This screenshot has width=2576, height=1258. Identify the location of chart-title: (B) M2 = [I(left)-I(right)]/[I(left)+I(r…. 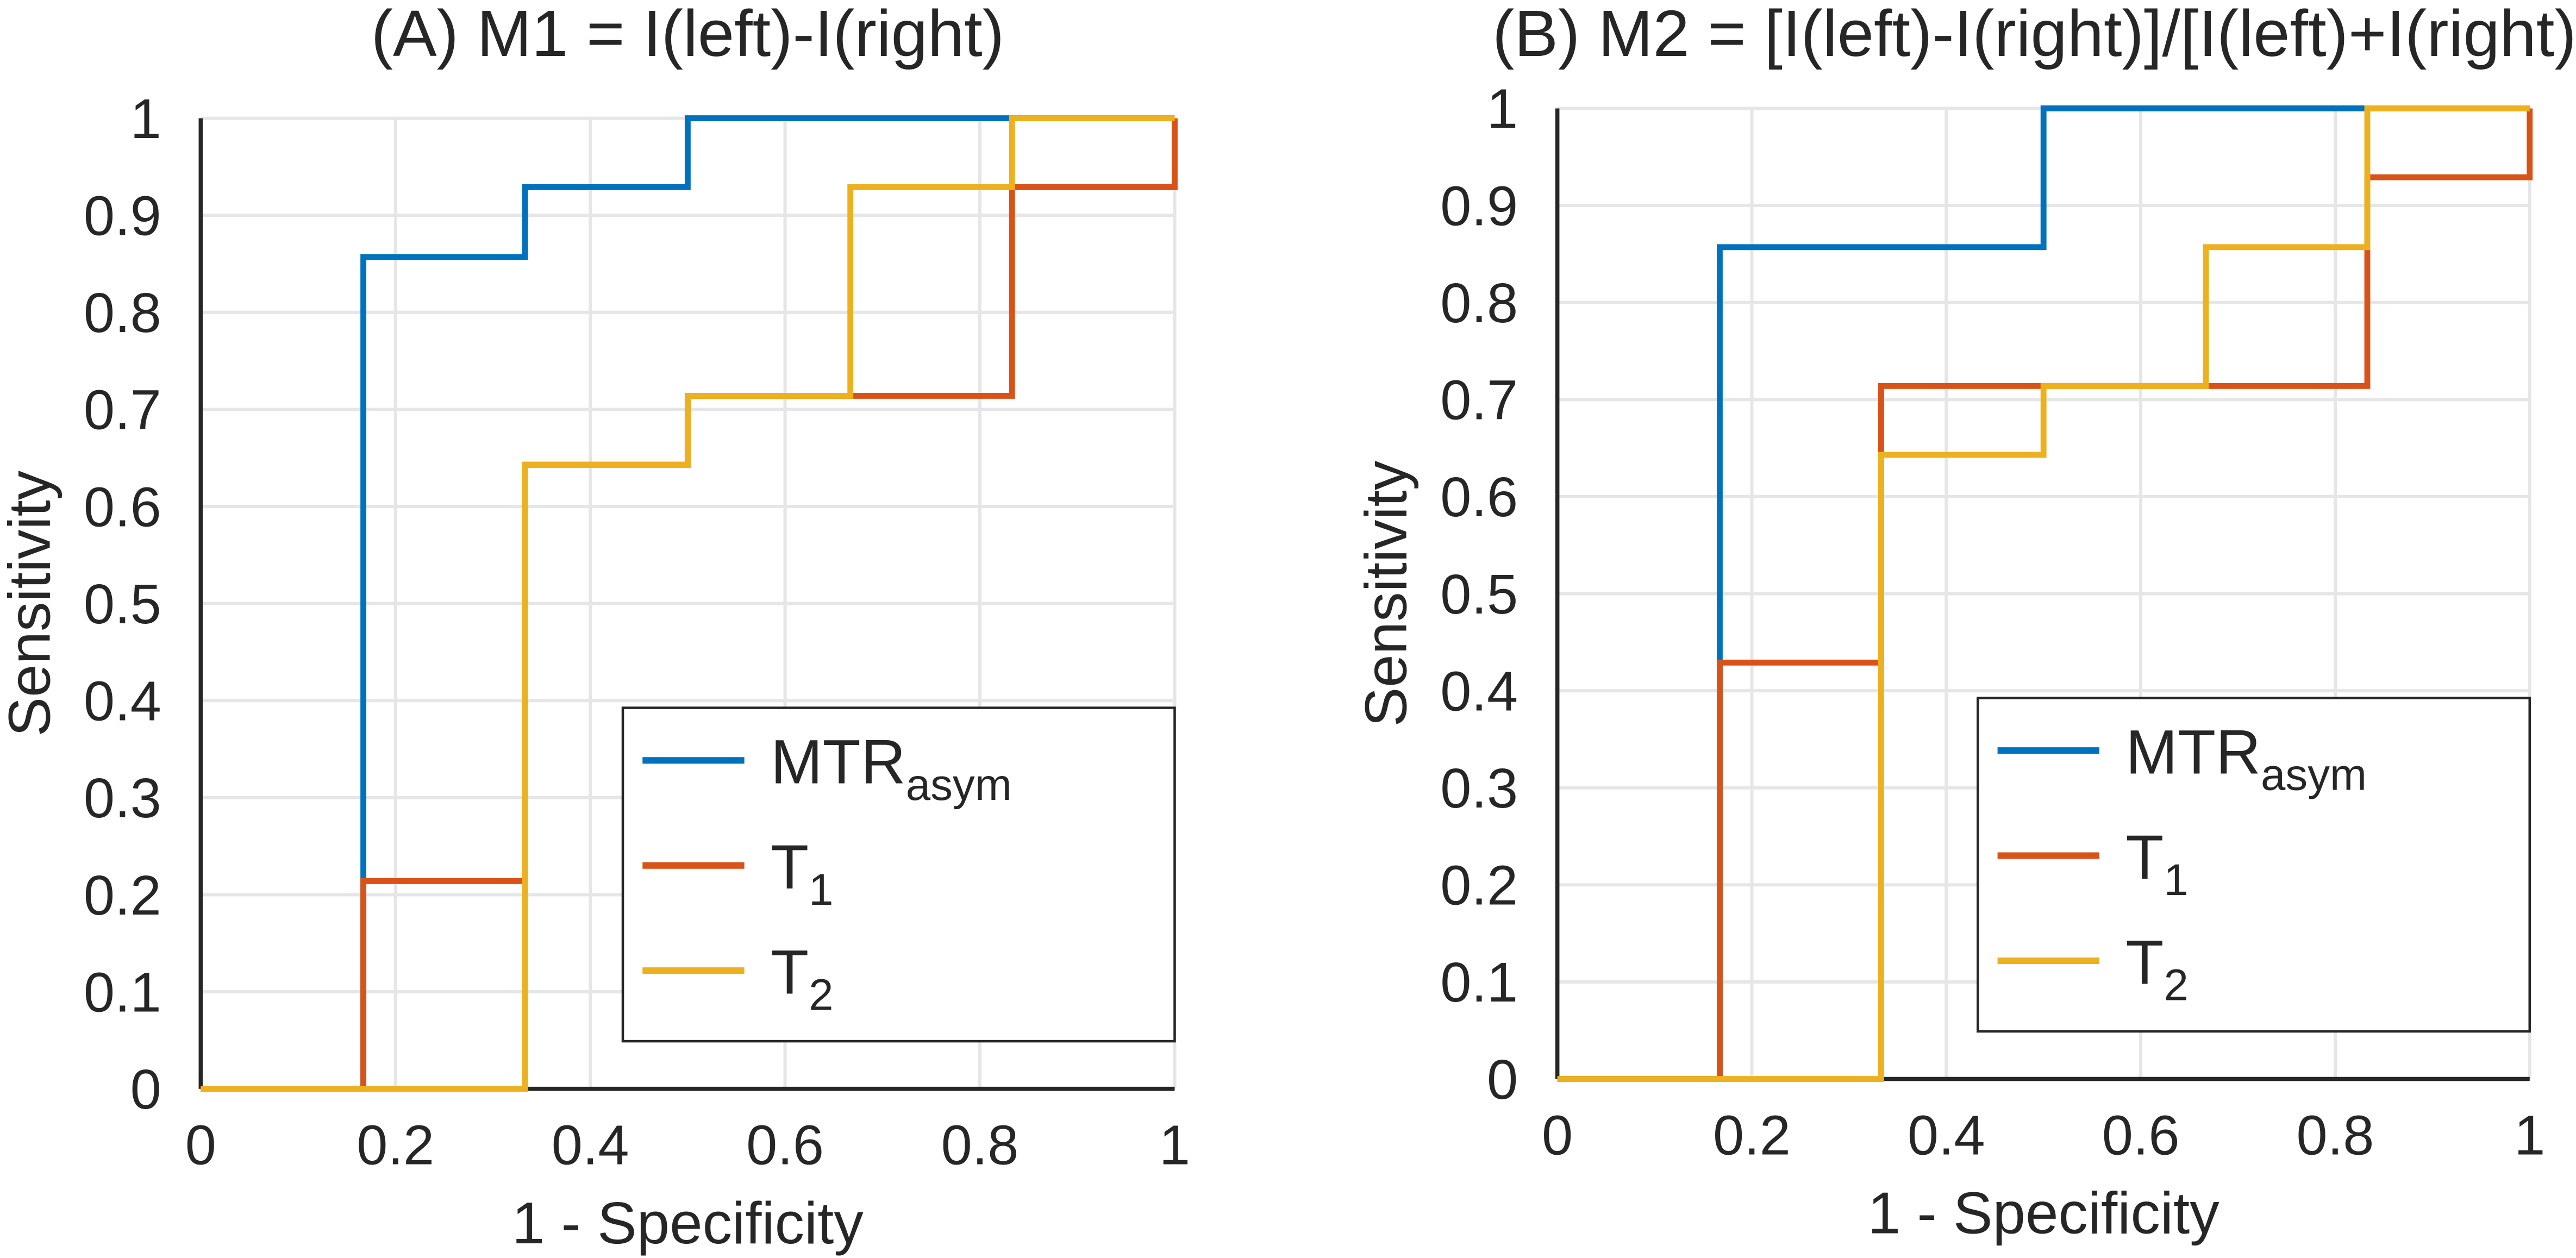
(2034, 35).